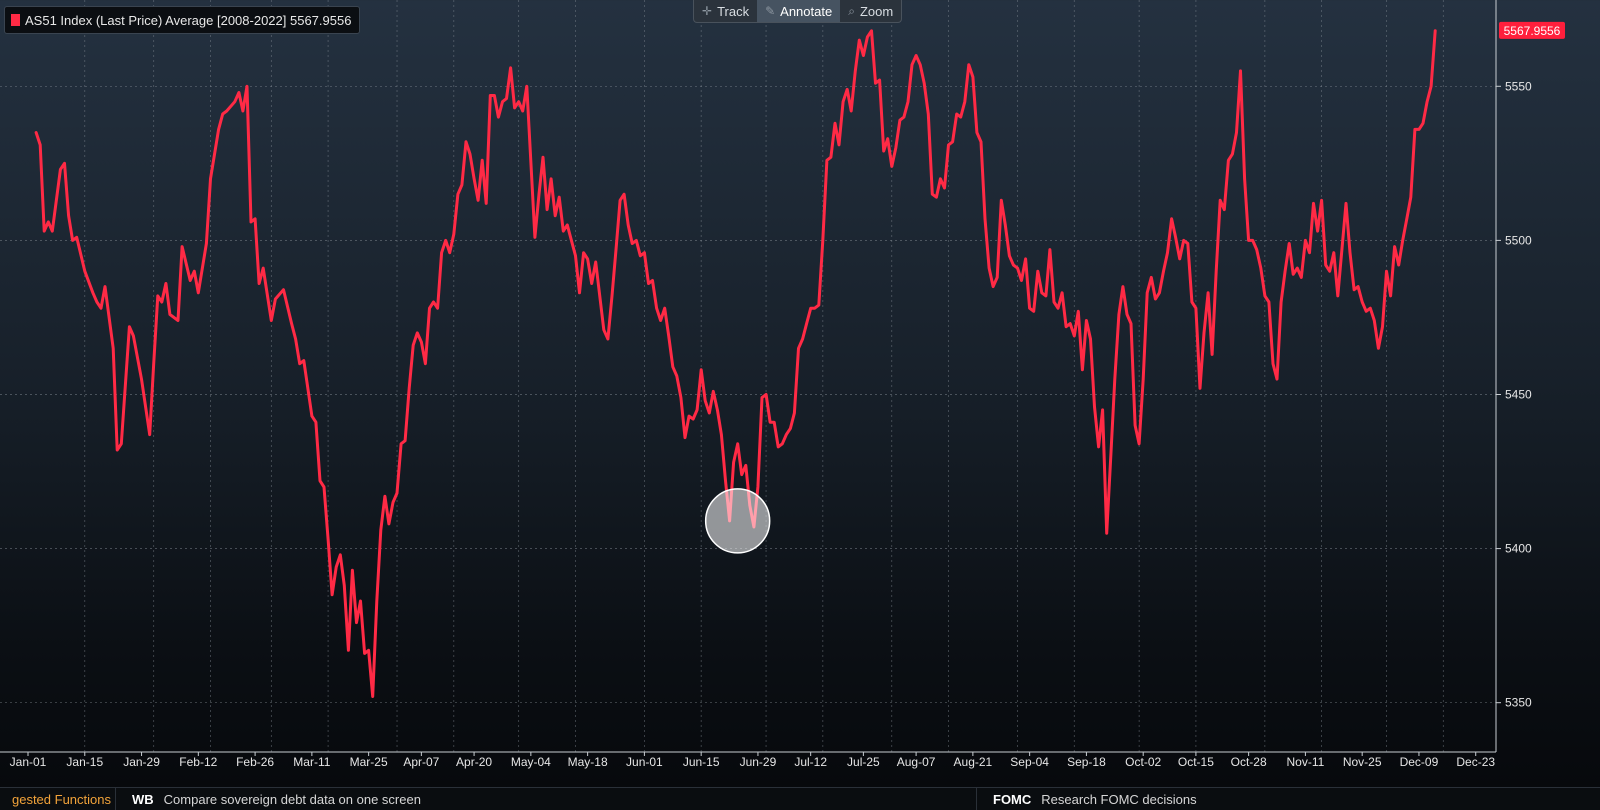 The height and width of the screenshot is (810, 1600). What do you see at coordinates (973, 762) in the screenshot?
I see `x-tick-label: Aug-21` at bounding box center [973, 762].